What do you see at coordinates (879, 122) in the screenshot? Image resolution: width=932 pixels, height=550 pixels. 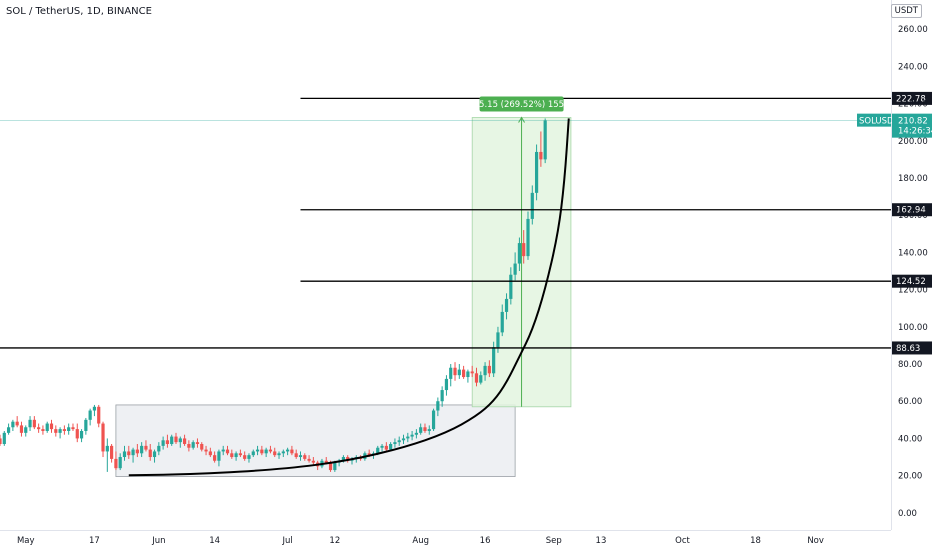 I see `symbol-tag-label: SOLUSDT` at bounding box center [879, 122].